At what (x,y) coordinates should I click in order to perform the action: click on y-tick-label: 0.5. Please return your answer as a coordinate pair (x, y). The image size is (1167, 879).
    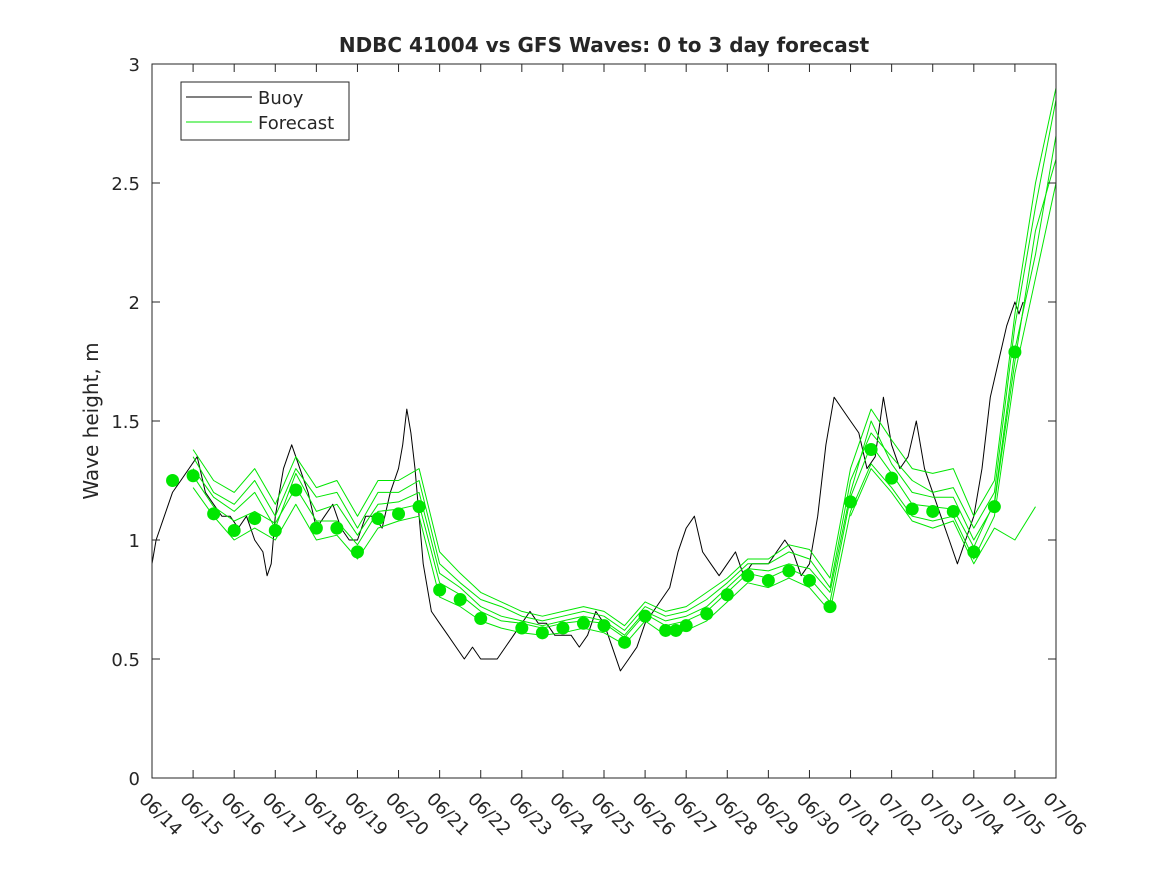
    Looking at the image, I should click on (125, 660).